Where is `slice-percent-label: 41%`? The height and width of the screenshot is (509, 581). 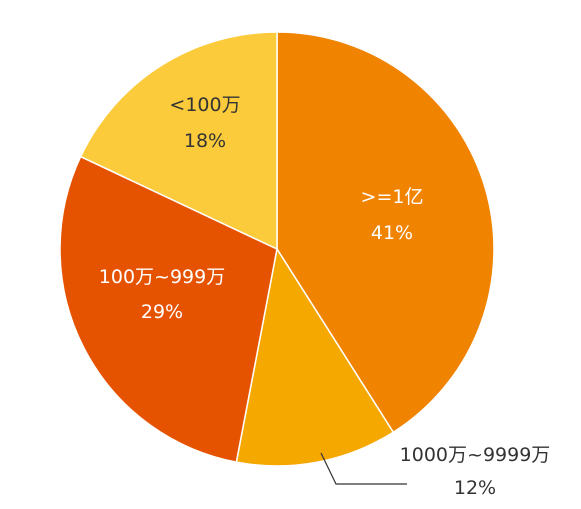
slice-percent-label: 41% is located at coordinates (392, 233).